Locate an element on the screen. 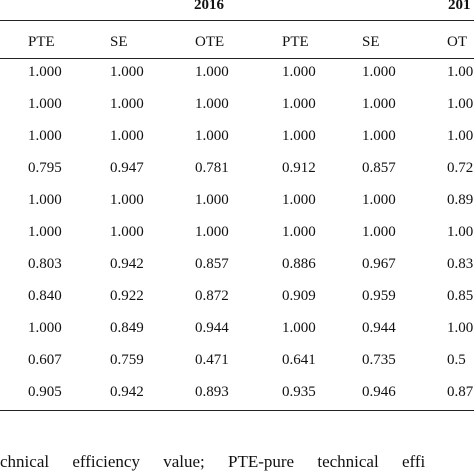 Image resolution: width=474 pixels, height=474 pixels. cell: 0.947 is located at coordinates (127, 168).